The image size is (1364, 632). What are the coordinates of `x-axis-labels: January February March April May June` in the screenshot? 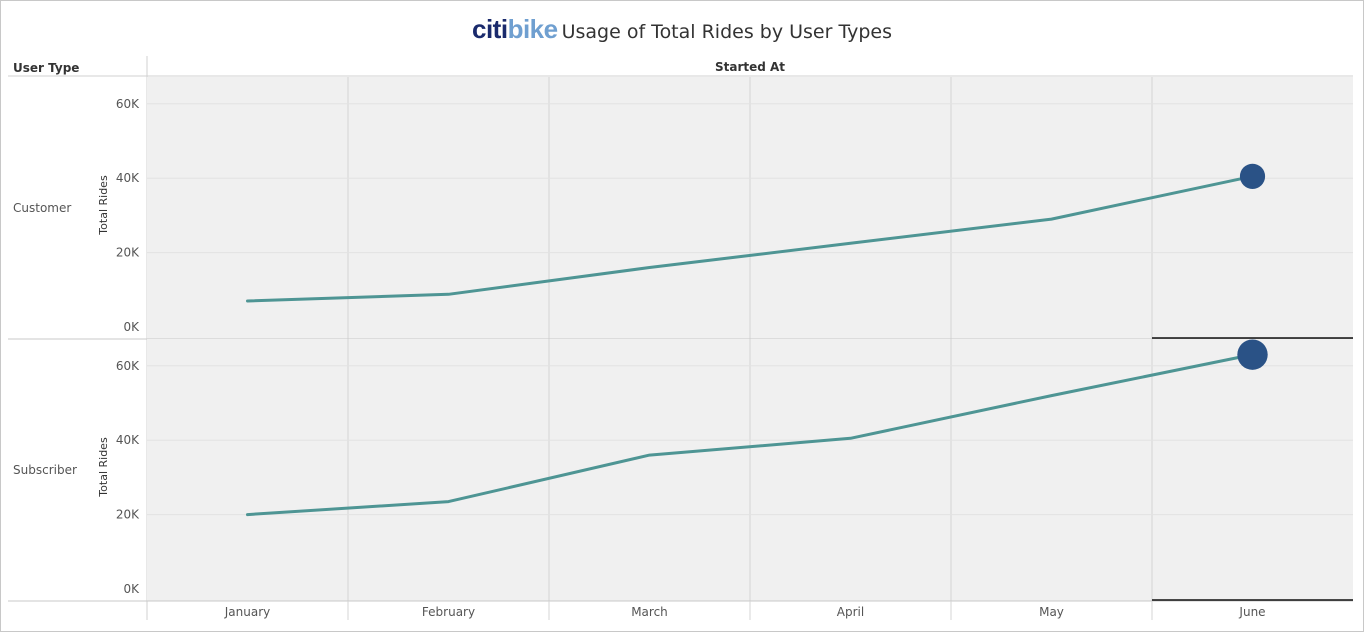 It's located at (745, 610).